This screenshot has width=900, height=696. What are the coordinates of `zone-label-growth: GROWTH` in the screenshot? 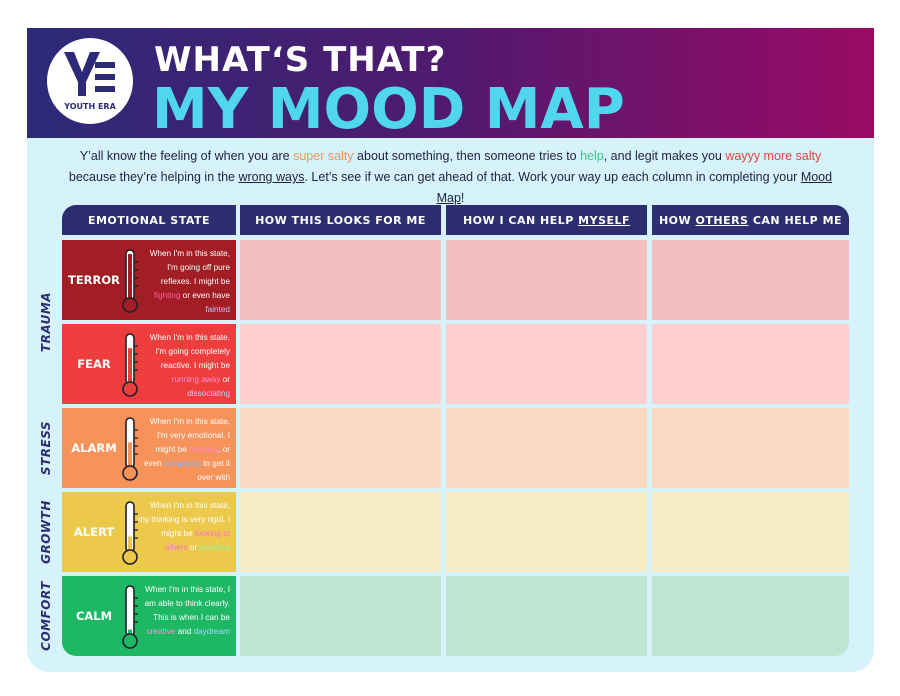 It's located at (46, 532).